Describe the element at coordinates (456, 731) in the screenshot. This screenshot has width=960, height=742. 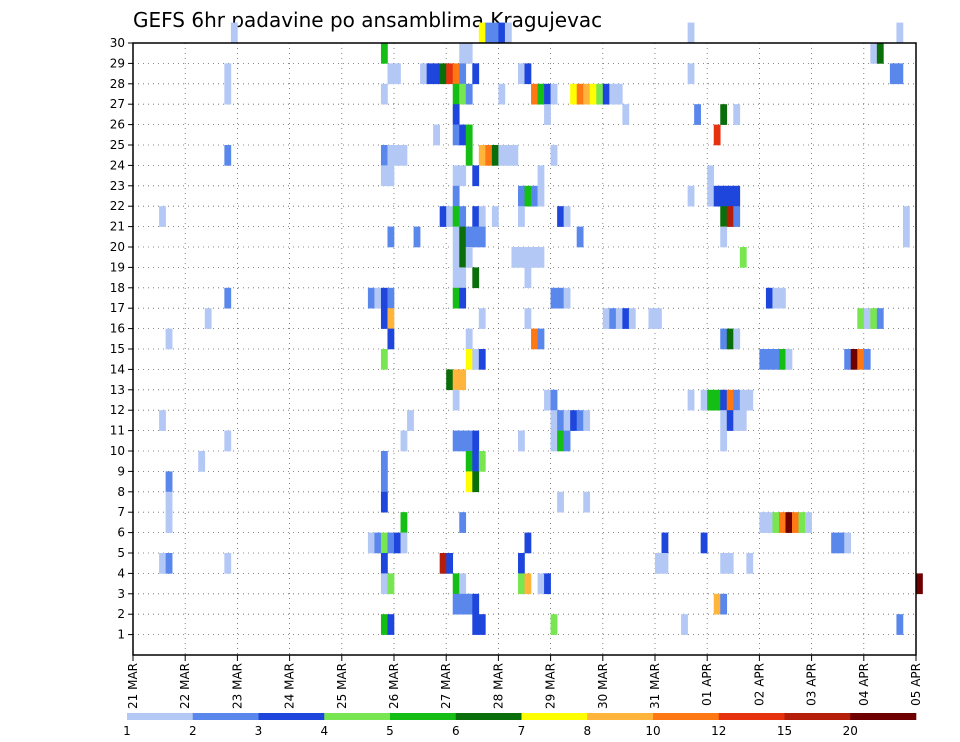
I see `colorbar-label: 6` at that location.